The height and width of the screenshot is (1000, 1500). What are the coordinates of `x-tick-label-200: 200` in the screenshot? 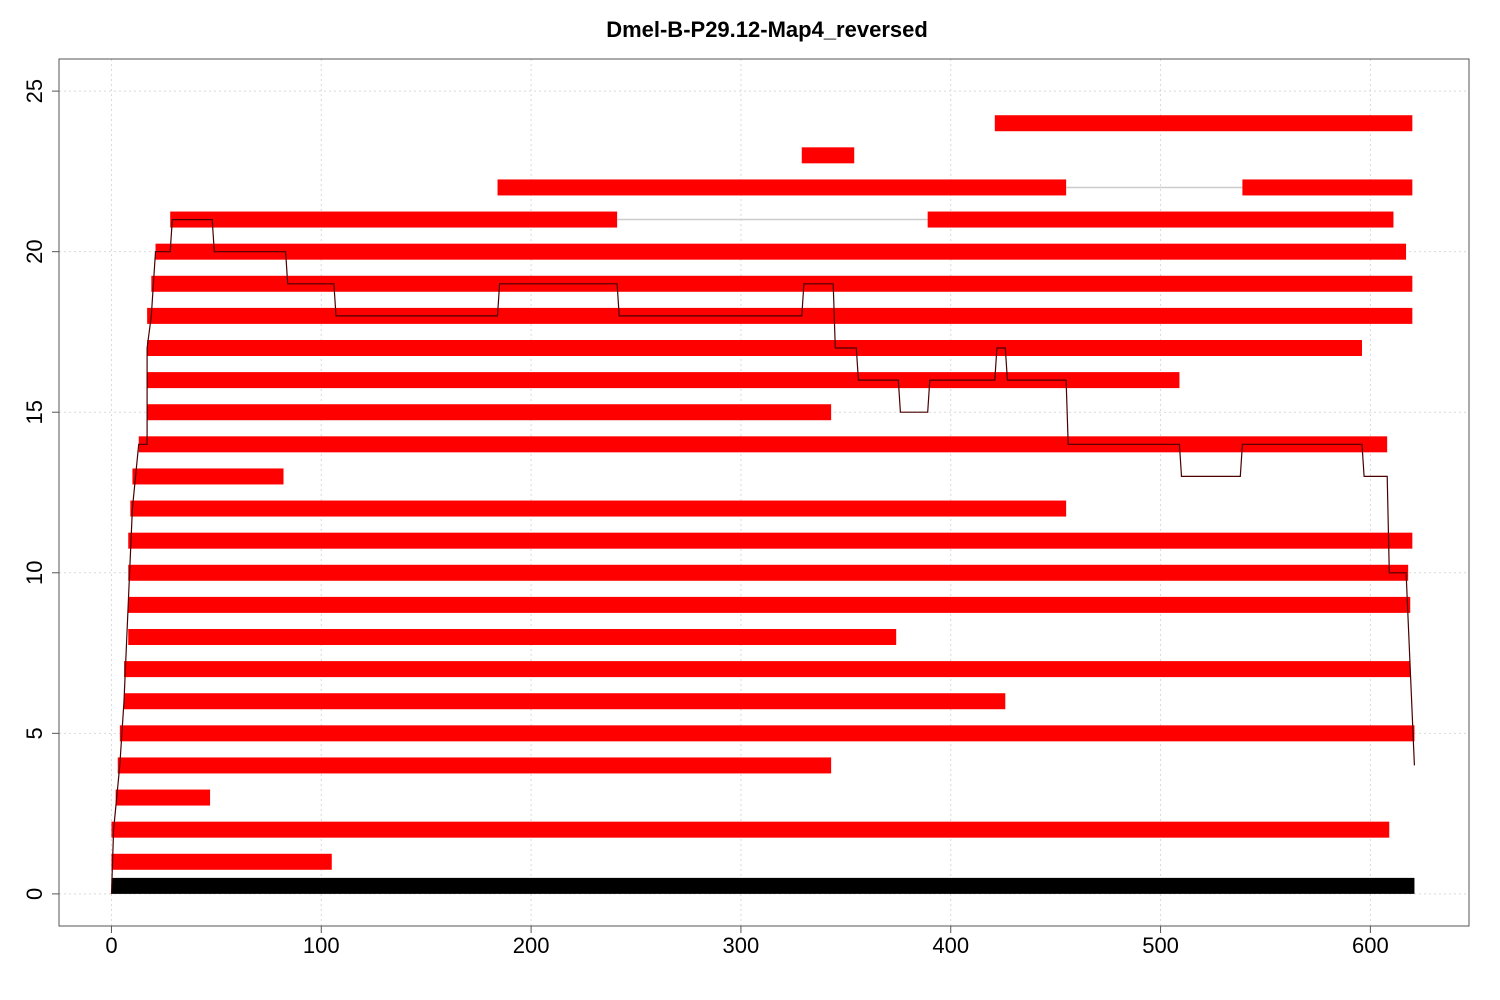 It's located at (531, 945).